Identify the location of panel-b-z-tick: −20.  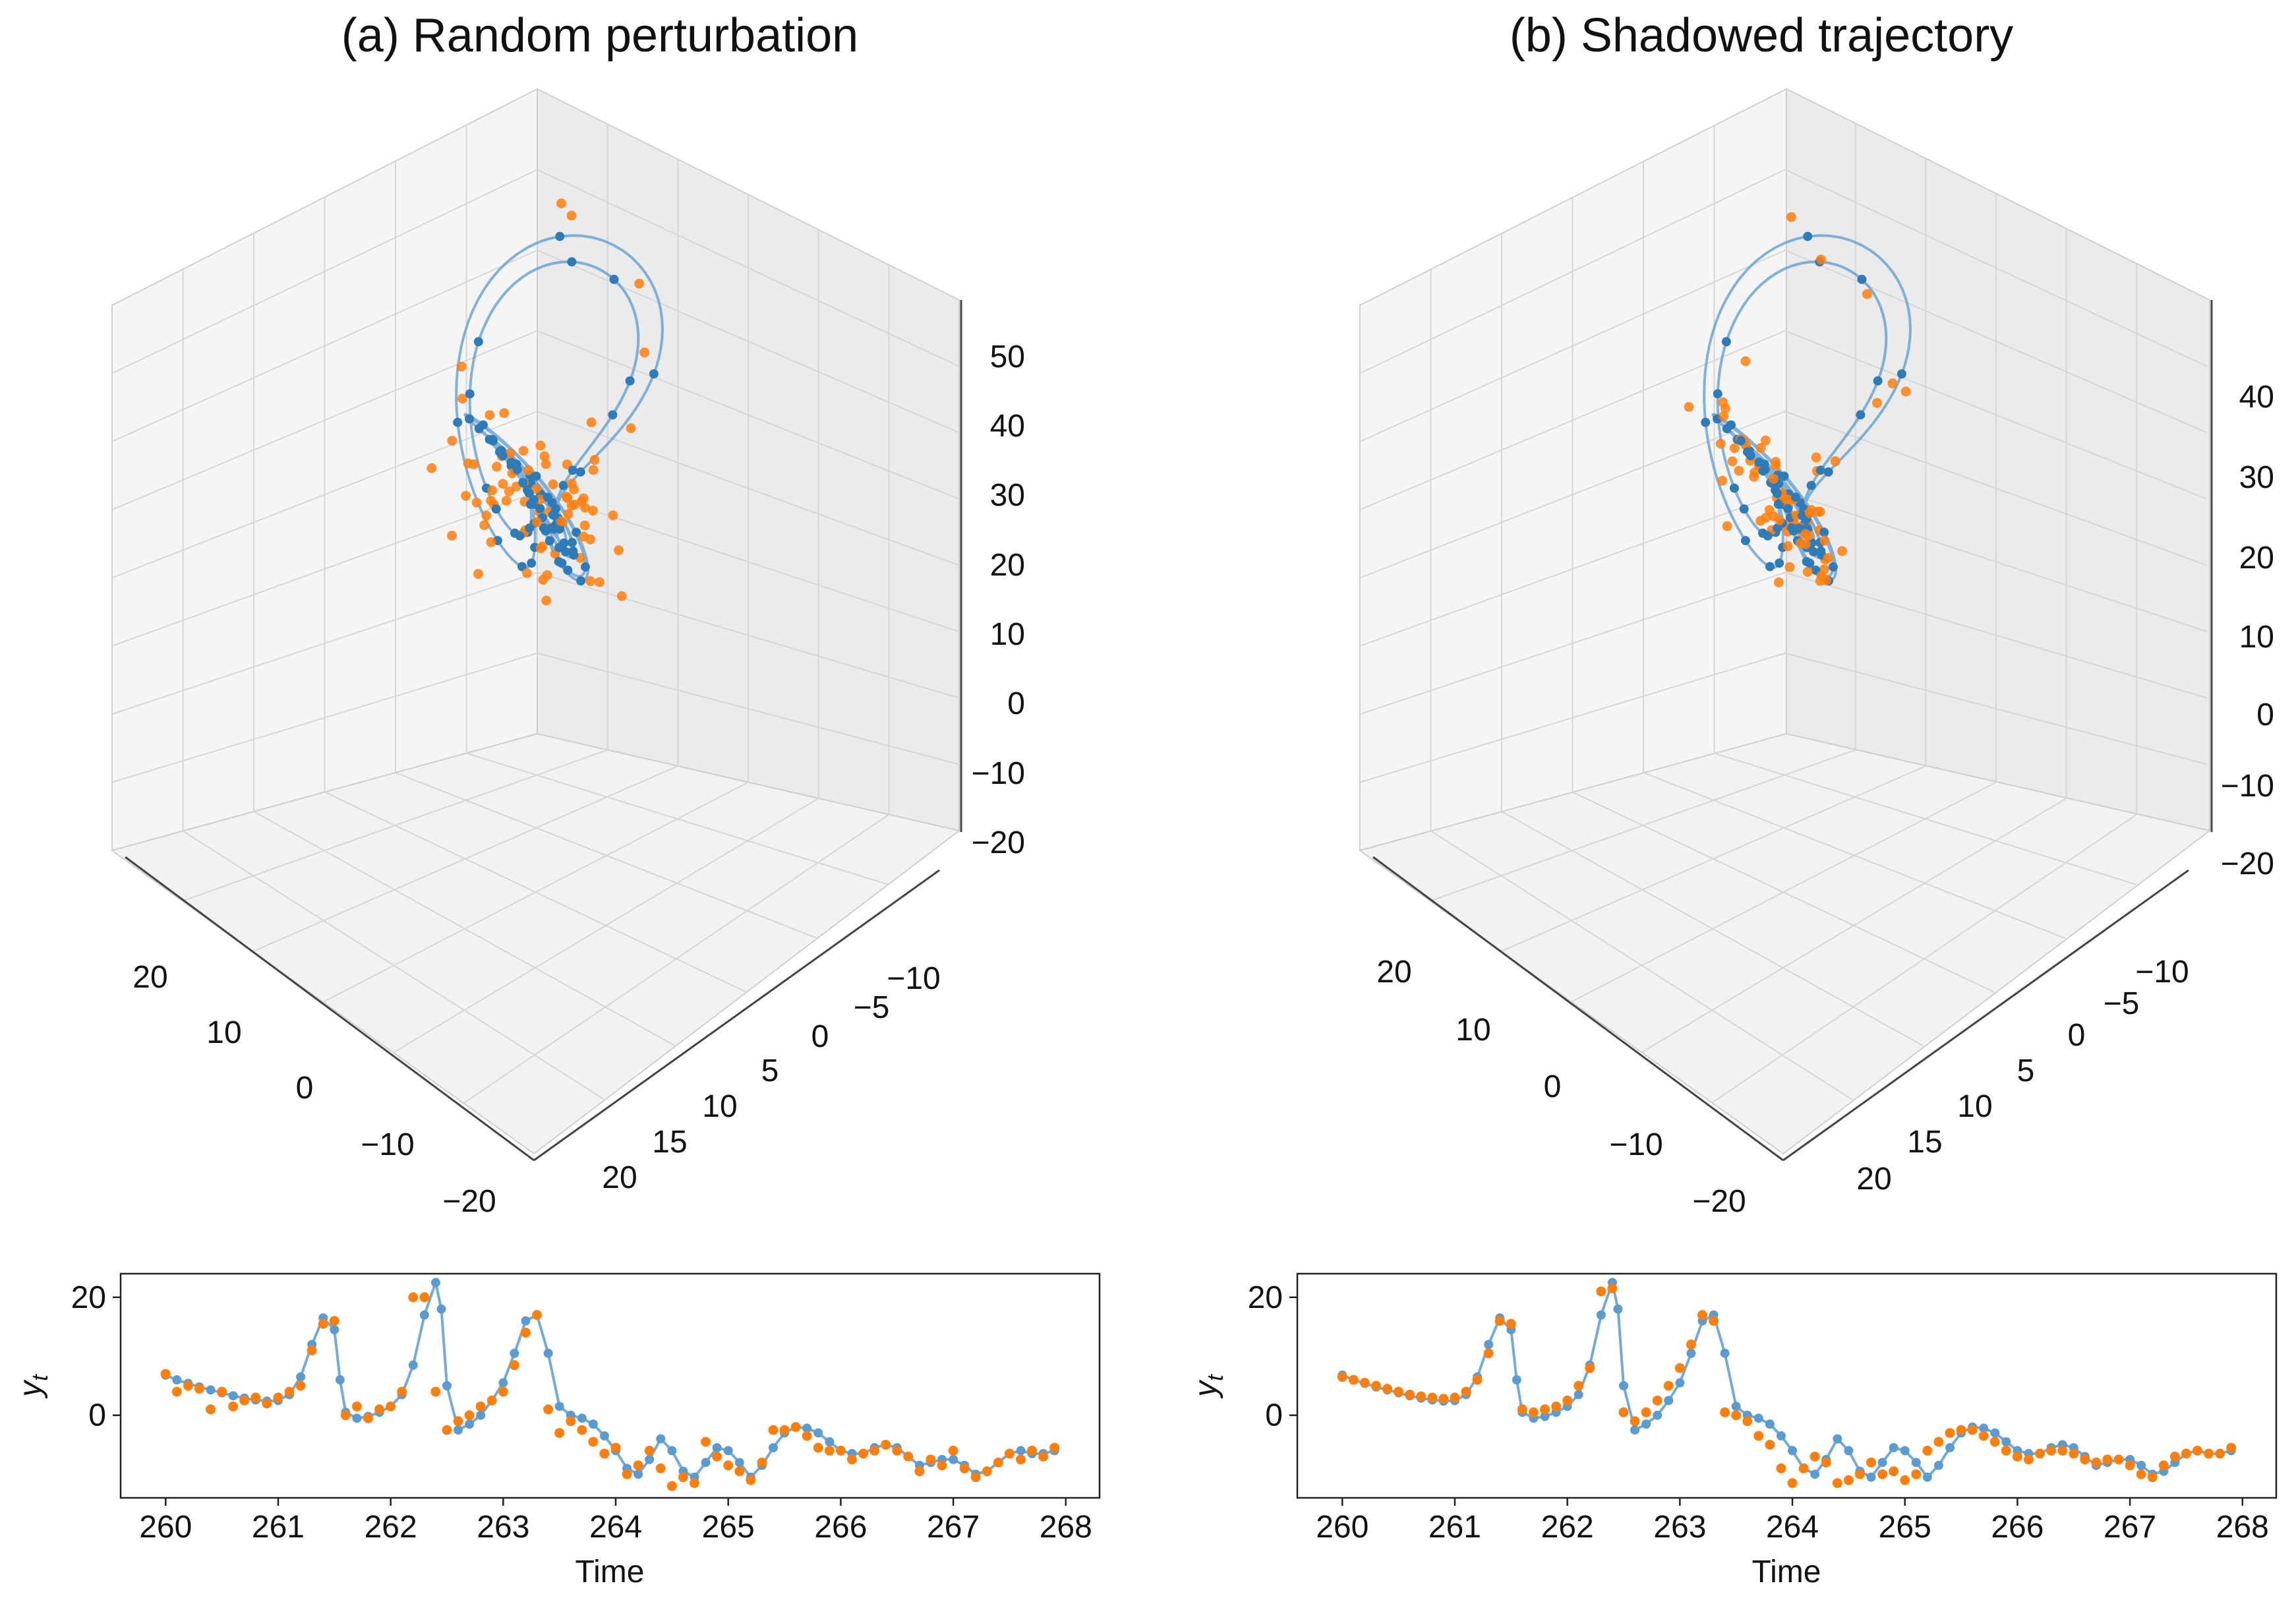
(2247, 863).